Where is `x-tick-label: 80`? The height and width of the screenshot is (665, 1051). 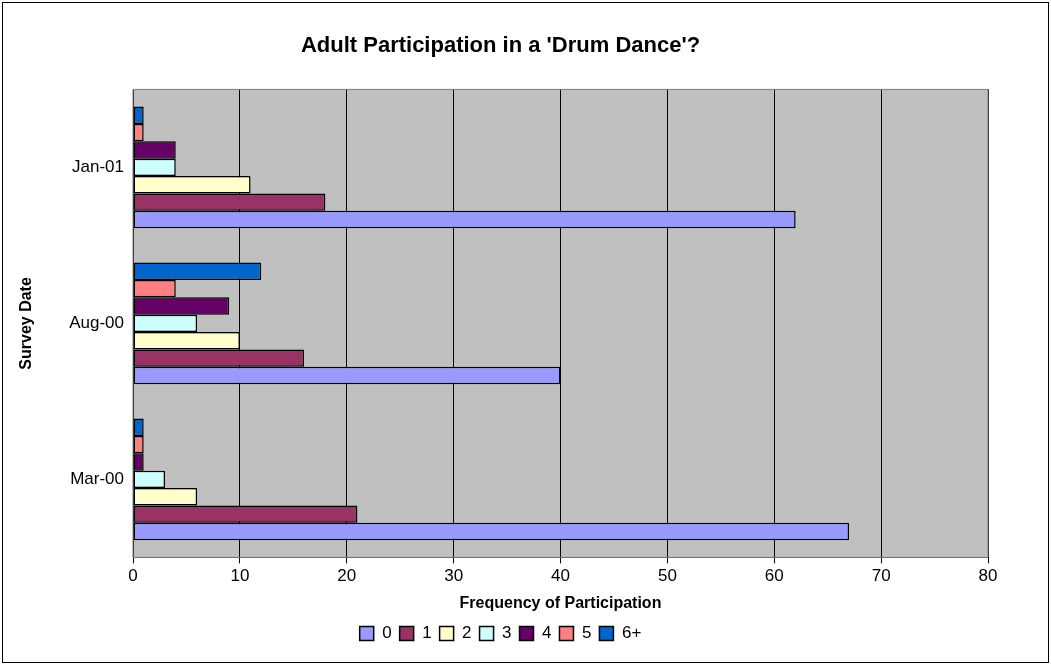
x-tick-label: 80 is located at coordinates (988, 576).